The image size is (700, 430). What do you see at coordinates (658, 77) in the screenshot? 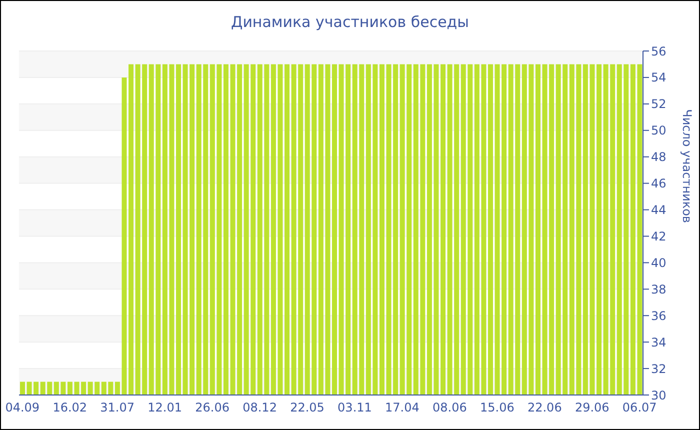
I see `y-tick-label: 54` at bounding box center [658, 77].